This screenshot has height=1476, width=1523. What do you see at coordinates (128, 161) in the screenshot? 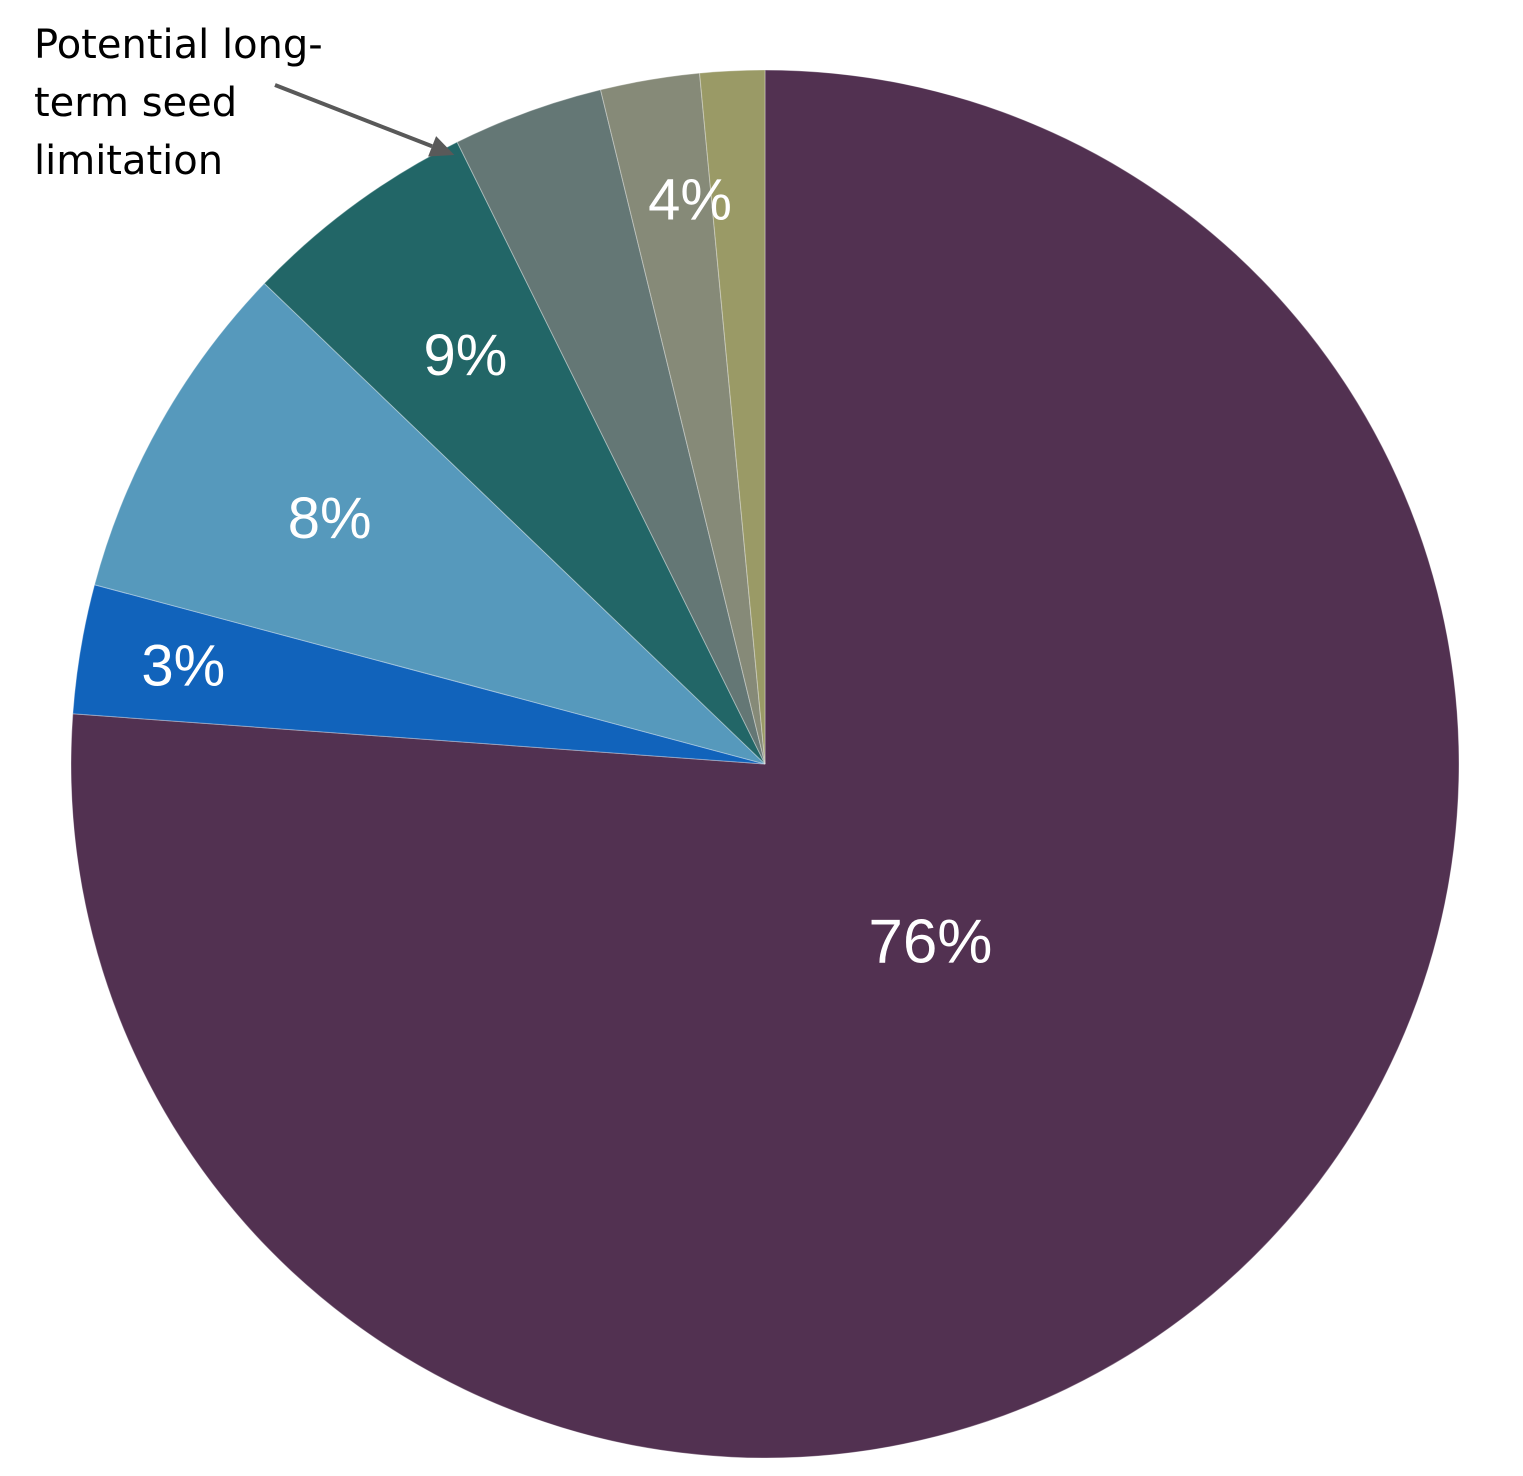
I see `annotation-line-3: limitation` at bounding box center [128, 161].